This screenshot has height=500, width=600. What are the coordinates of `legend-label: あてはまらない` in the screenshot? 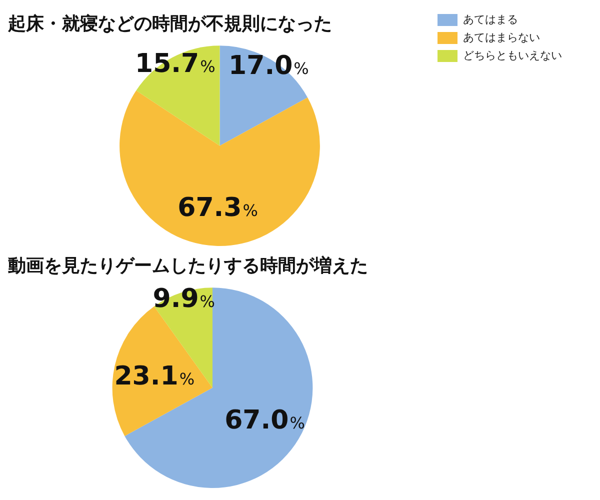 It's located at (501, 37).